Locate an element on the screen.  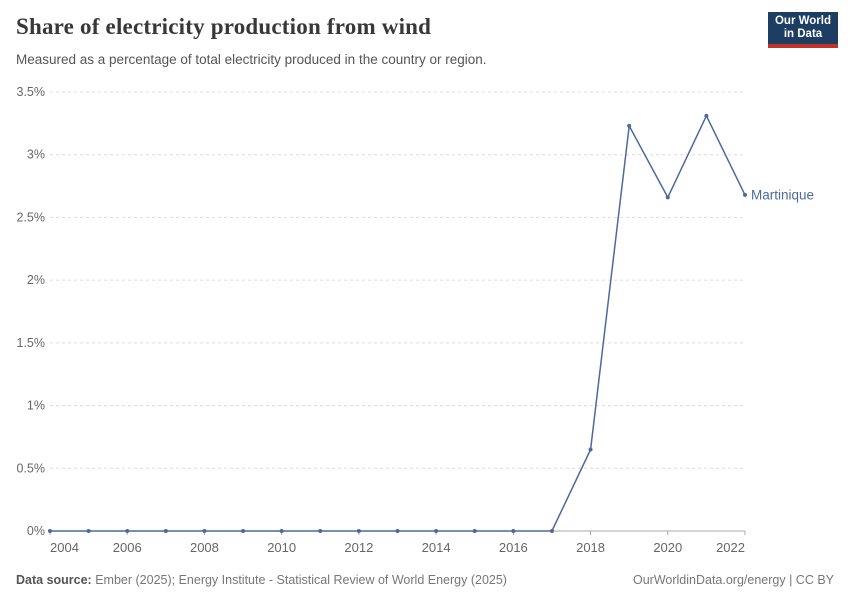
data-point-2010 is located at coordinates (281, 531).